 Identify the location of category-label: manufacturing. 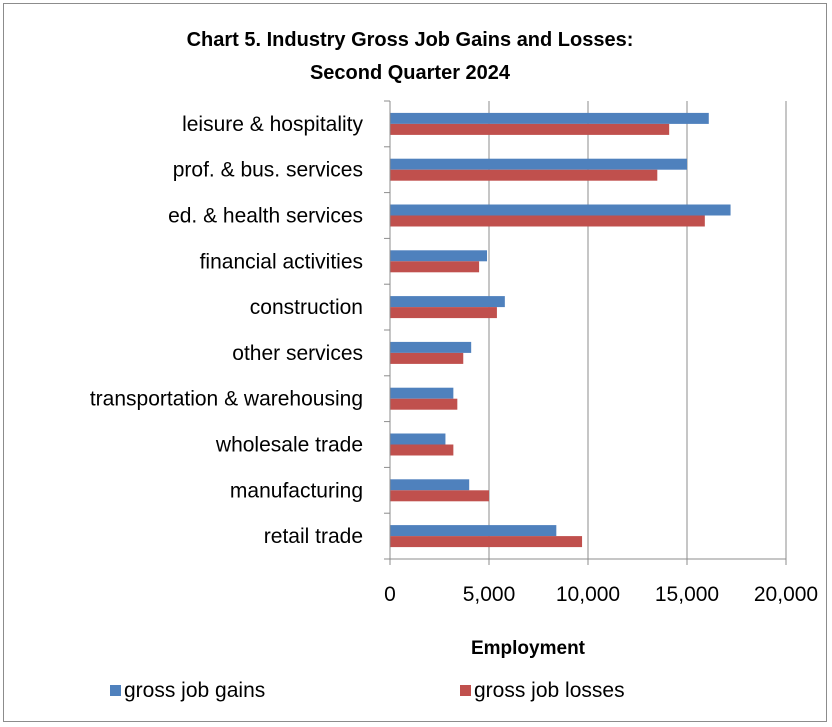
(296, 490).